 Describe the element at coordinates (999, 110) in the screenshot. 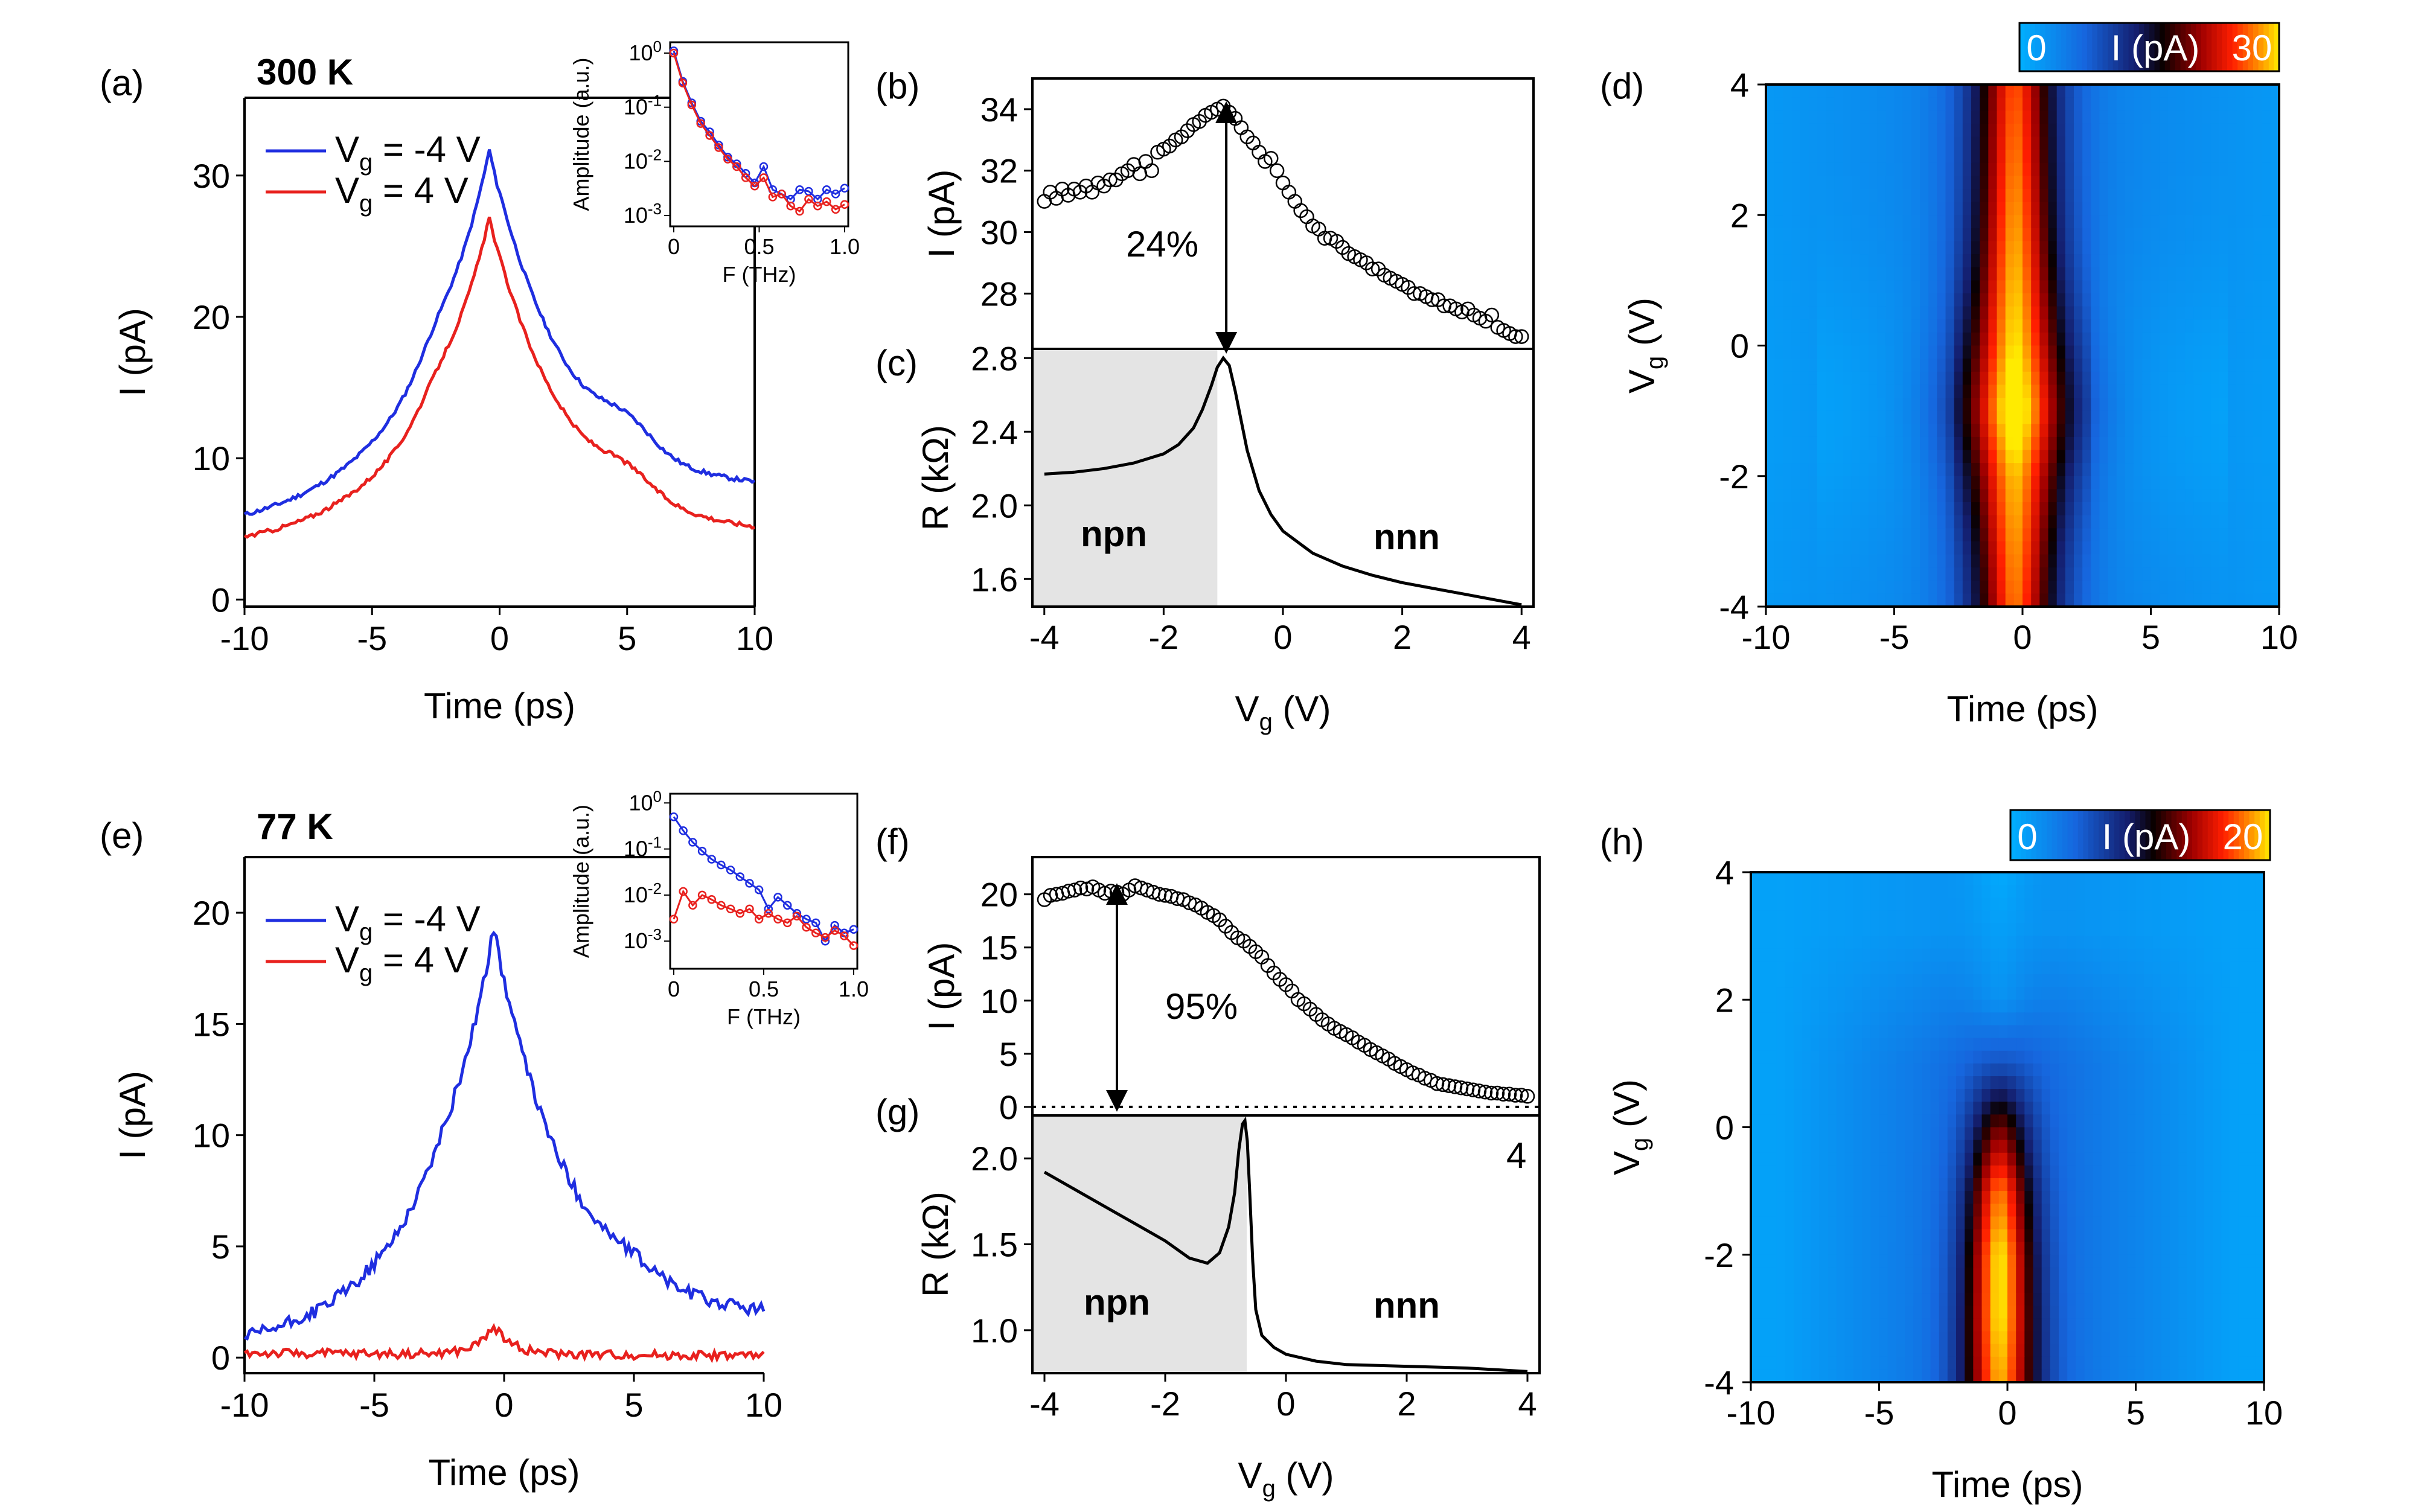

I see `b-ytick-label: 34` at that location.